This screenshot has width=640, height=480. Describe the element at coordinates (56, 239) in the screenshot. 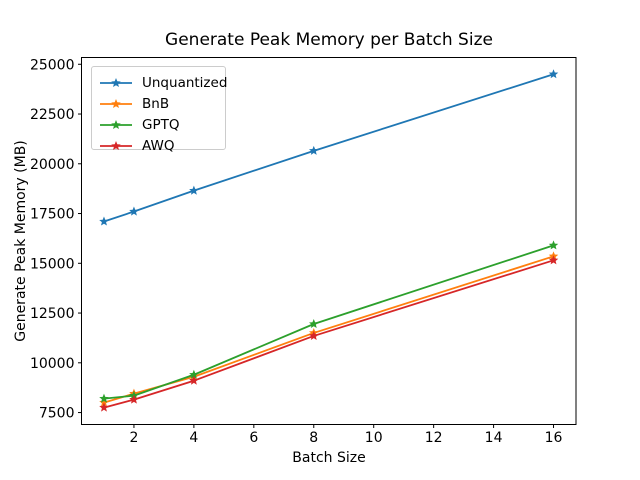

I see `y-axis-ticks: 7500 10000 12500 15000 17500 20000 22500 25000` at that location.